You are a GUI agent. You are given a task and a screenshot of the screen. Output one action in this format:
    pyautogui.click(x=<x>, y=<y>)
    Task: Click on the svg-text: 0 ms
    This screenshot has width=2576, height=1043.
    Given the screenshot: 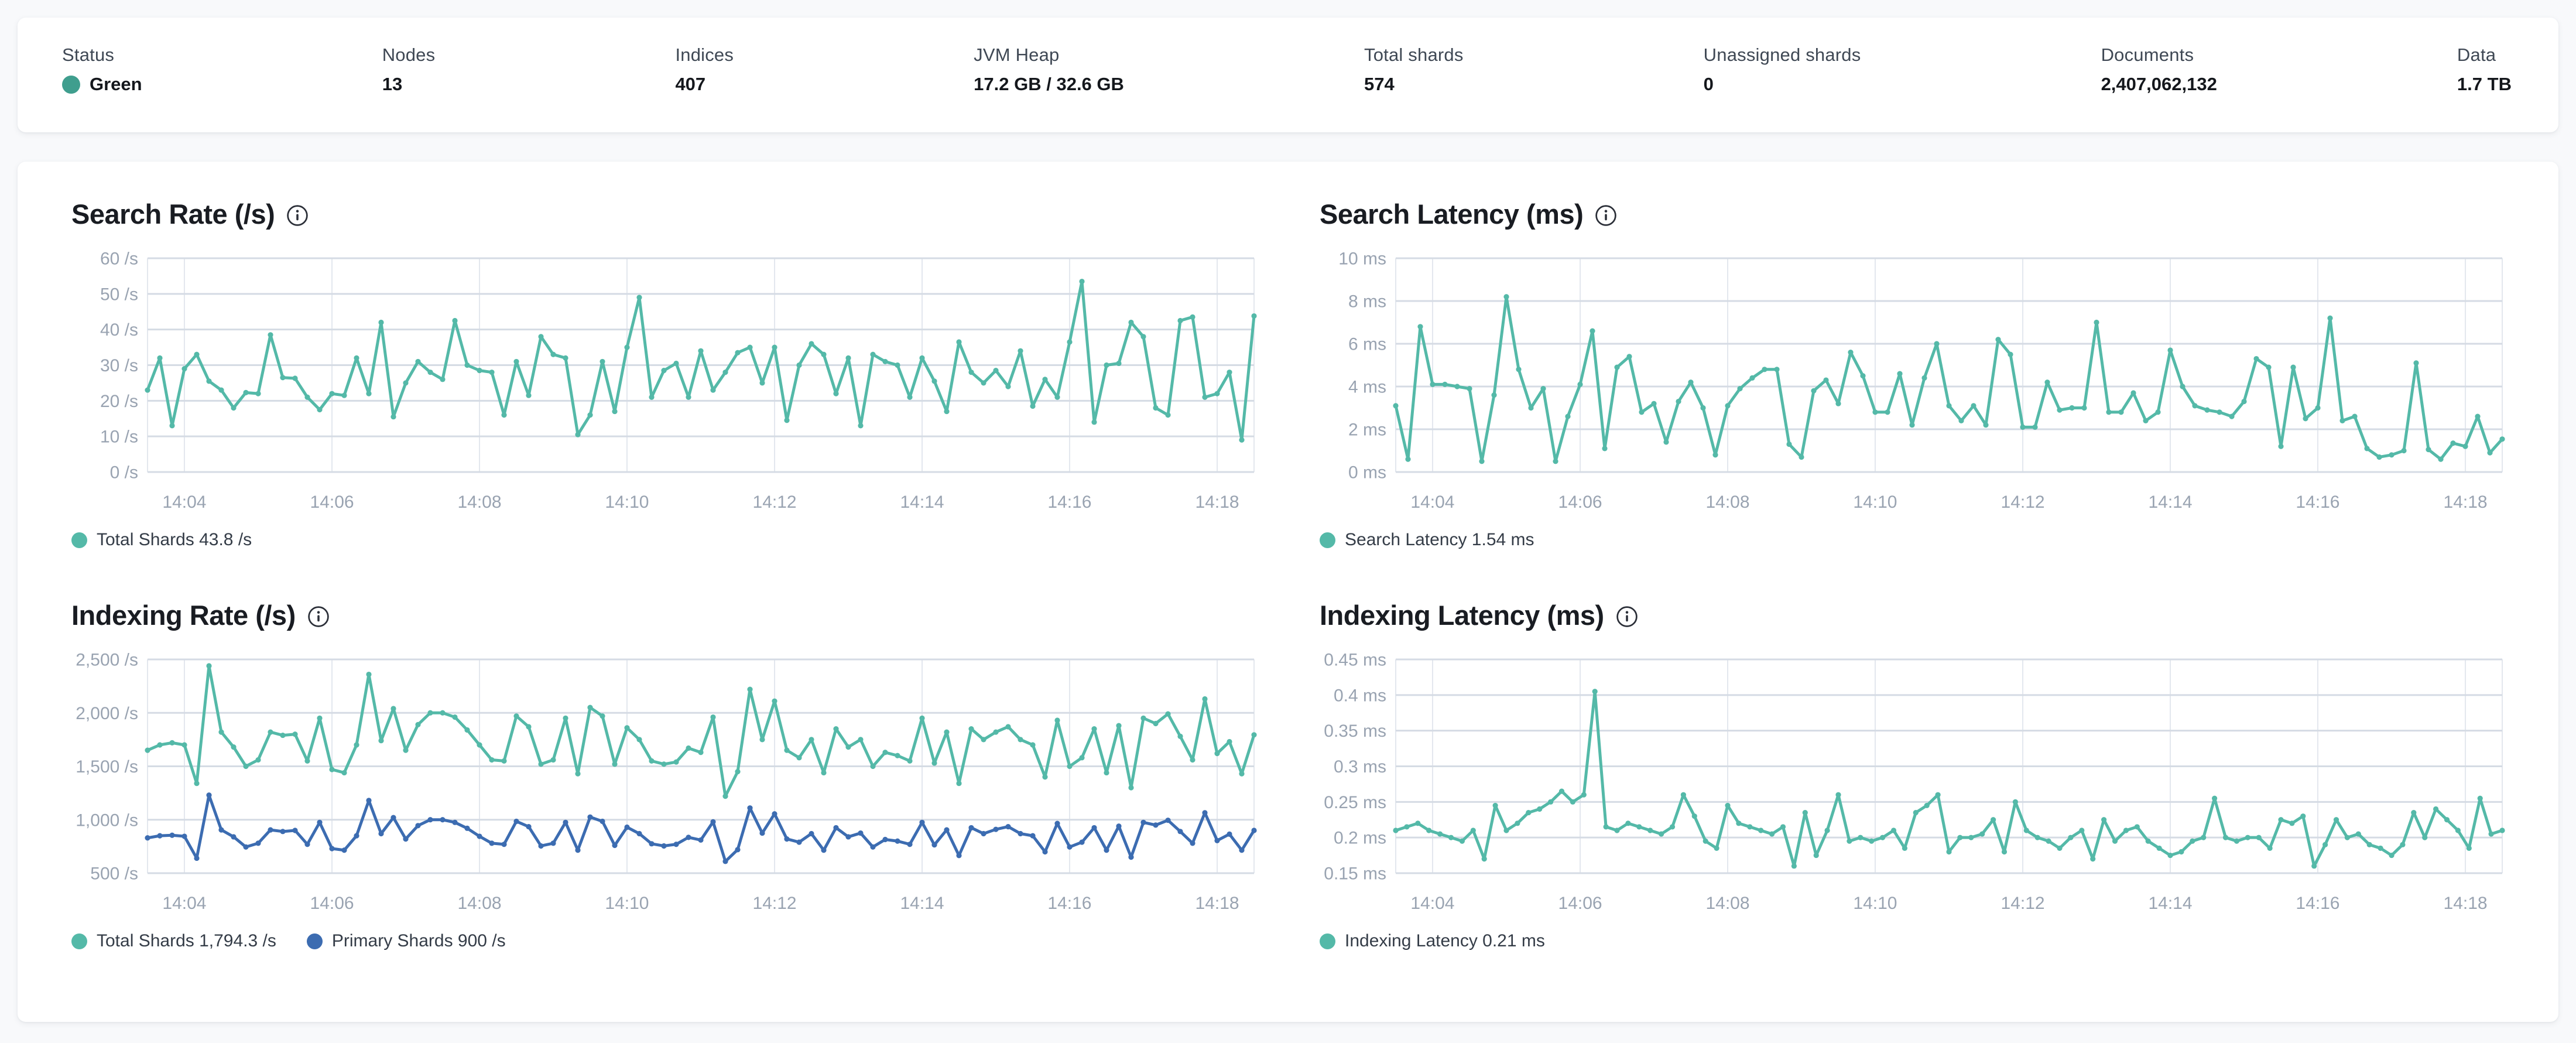 What is the action you would take?
    pyautogui.click(x=1367, y=473)
    